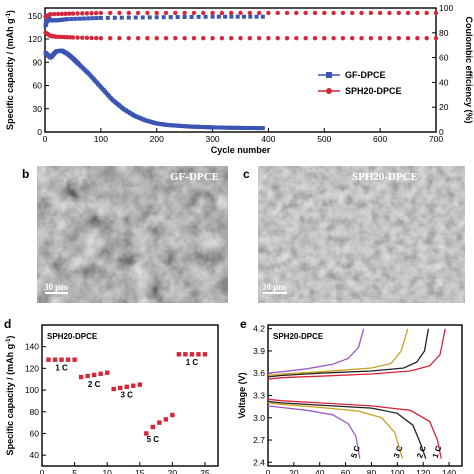 The image size is (474, 474). What do you see at coordinates (153, 439) in the screenshot?
I see `panel-d-annotation: 5 C` at bounding box center [153, 439].